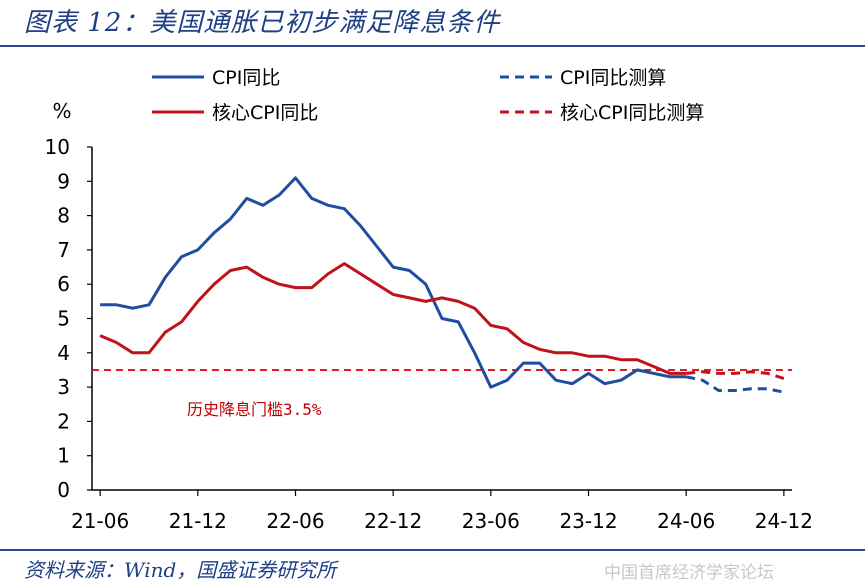 The width and height of the screenshot is (865, 587). I want to click on threshold-label: 历史降息门槛3.5%, so click(254, 409).